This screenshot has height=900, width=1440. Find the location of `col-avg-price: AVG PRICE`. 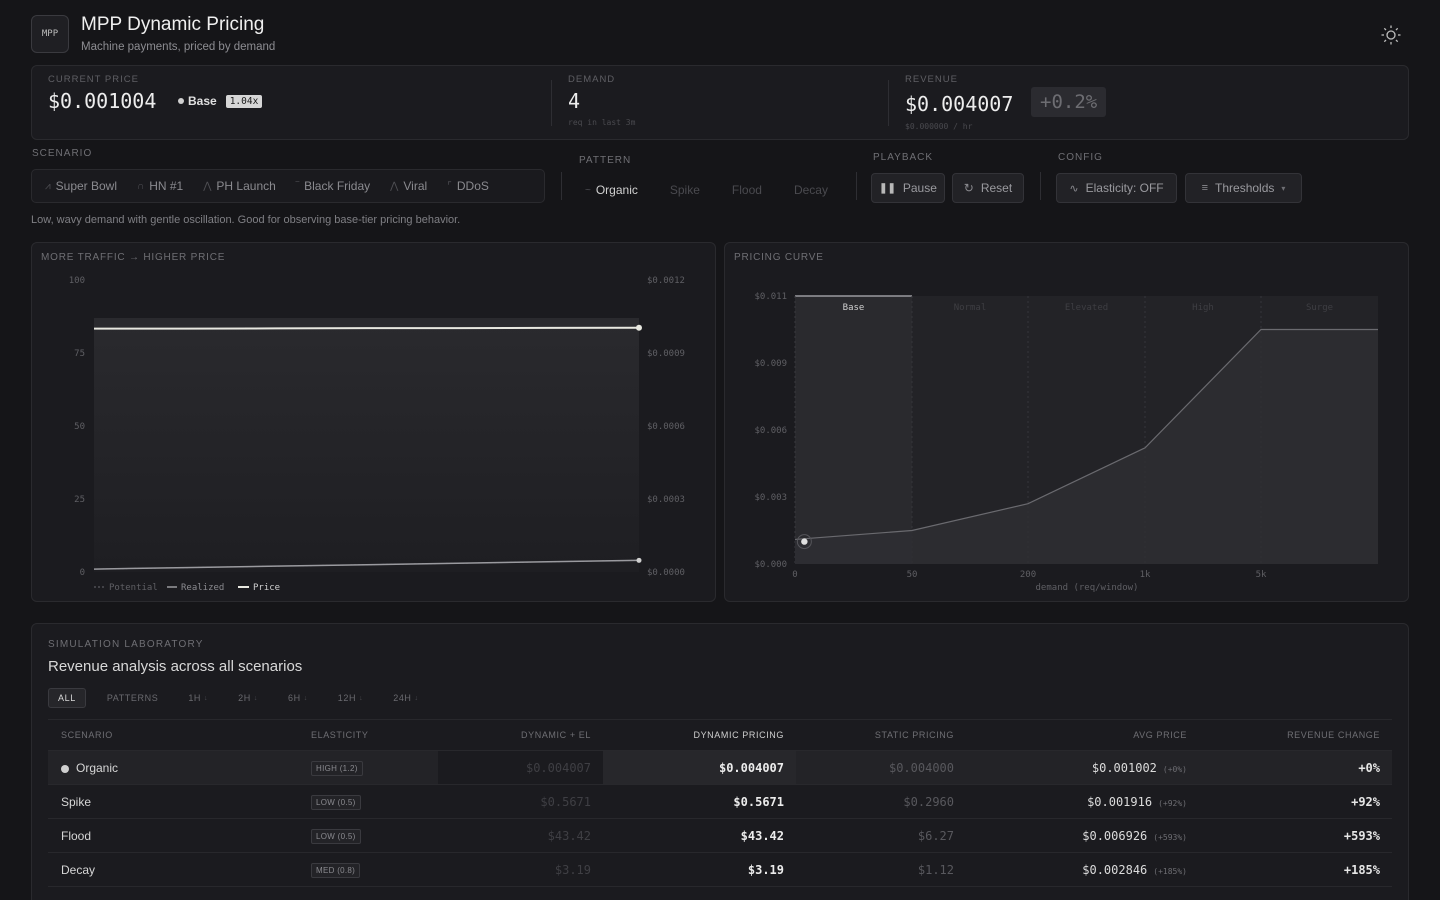

col-avg-price: AVG PRICE is located at coordinates (1082, 735).